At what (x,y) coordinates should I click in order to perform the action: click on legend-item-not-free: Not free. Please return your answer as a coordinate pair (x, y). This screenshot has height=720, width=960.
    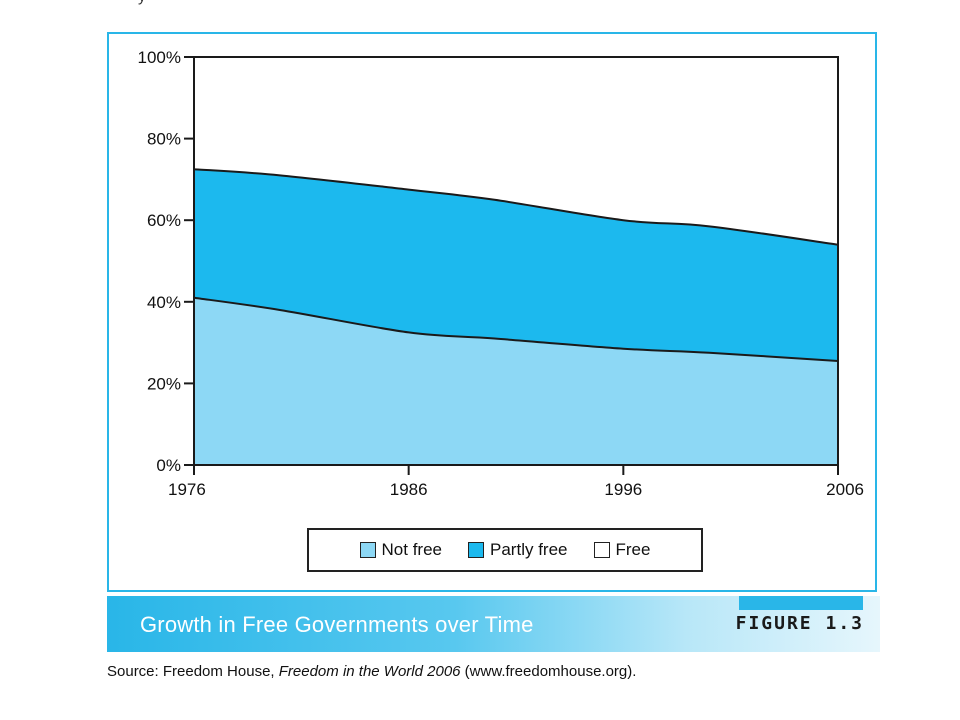
    Looking at the image, I should click on (401, 550).